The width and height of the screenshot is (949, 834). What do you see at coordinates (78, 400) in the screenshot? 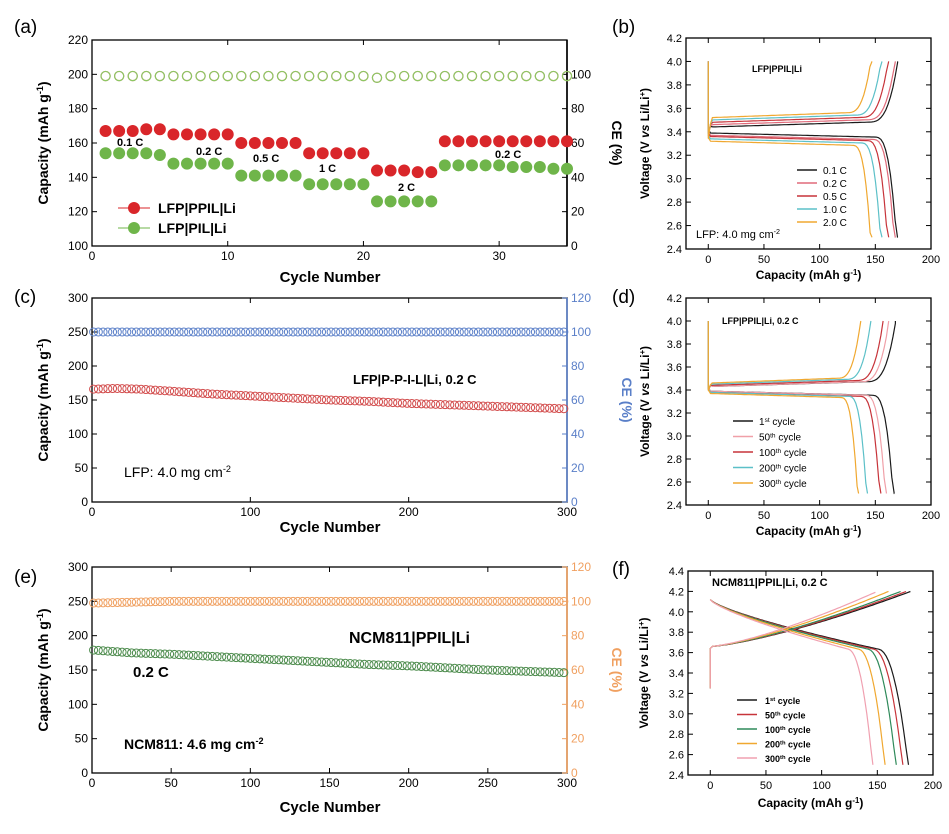
I see `y-tick-label: 150` at bounding box center [78, 400].